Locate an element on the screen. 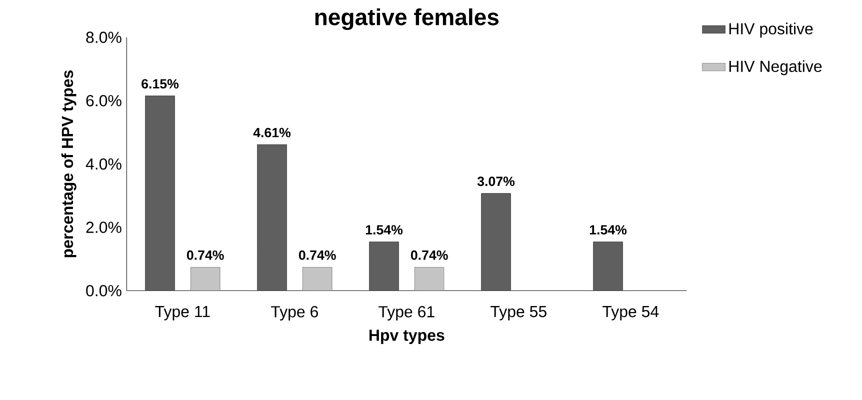 The image size is (862, 400). data-label: 6.15% is located at coordinates (160, 84).